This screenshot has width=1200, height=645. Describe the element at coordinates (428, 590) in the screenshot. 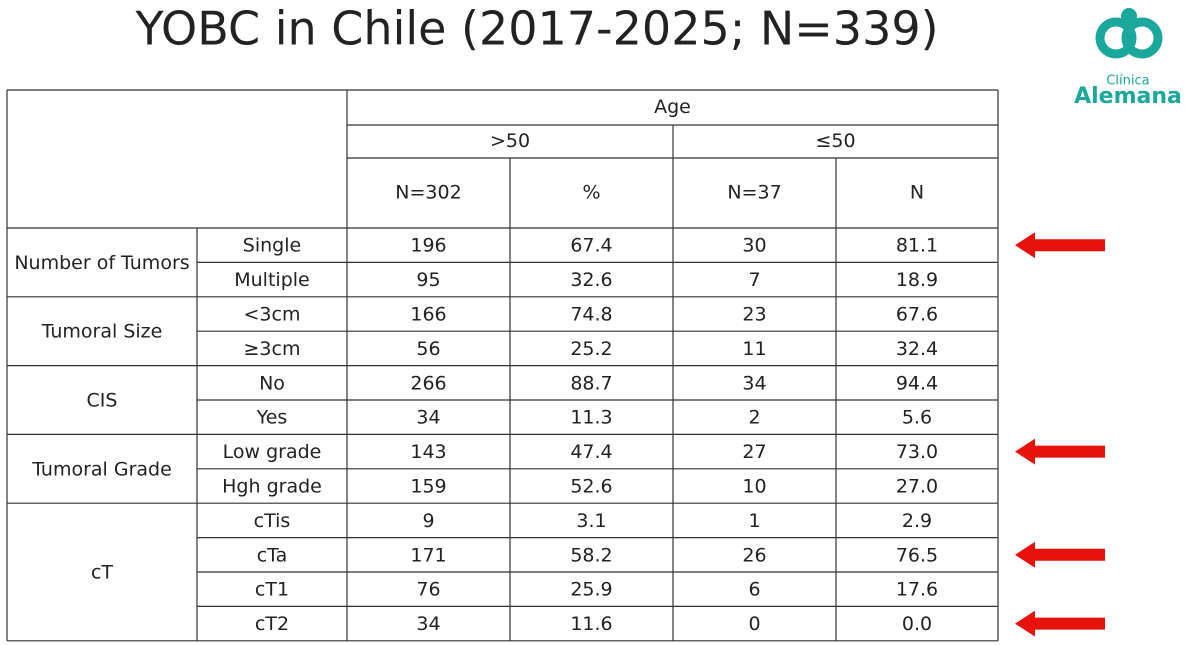

I see `data-cell: 76` at that location.